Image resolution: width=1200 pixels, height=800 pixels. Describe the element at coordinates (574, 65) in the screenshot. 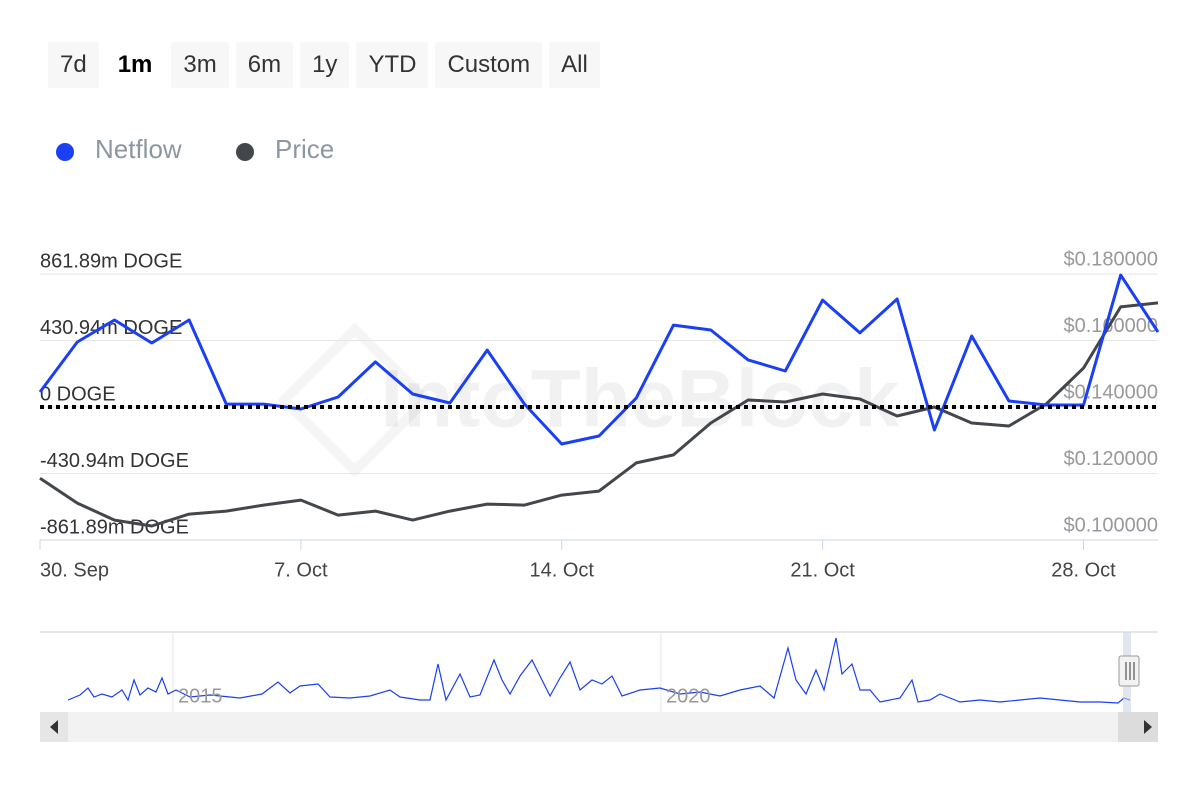

I see `range-button: All` at that location.